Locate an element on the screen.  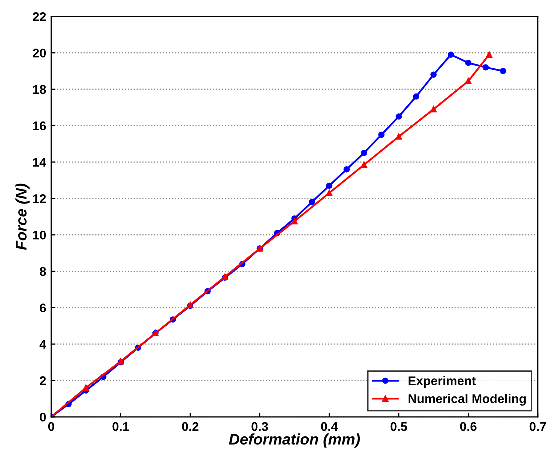
y-tick-label: 2 is located at coordinates (43, 381).